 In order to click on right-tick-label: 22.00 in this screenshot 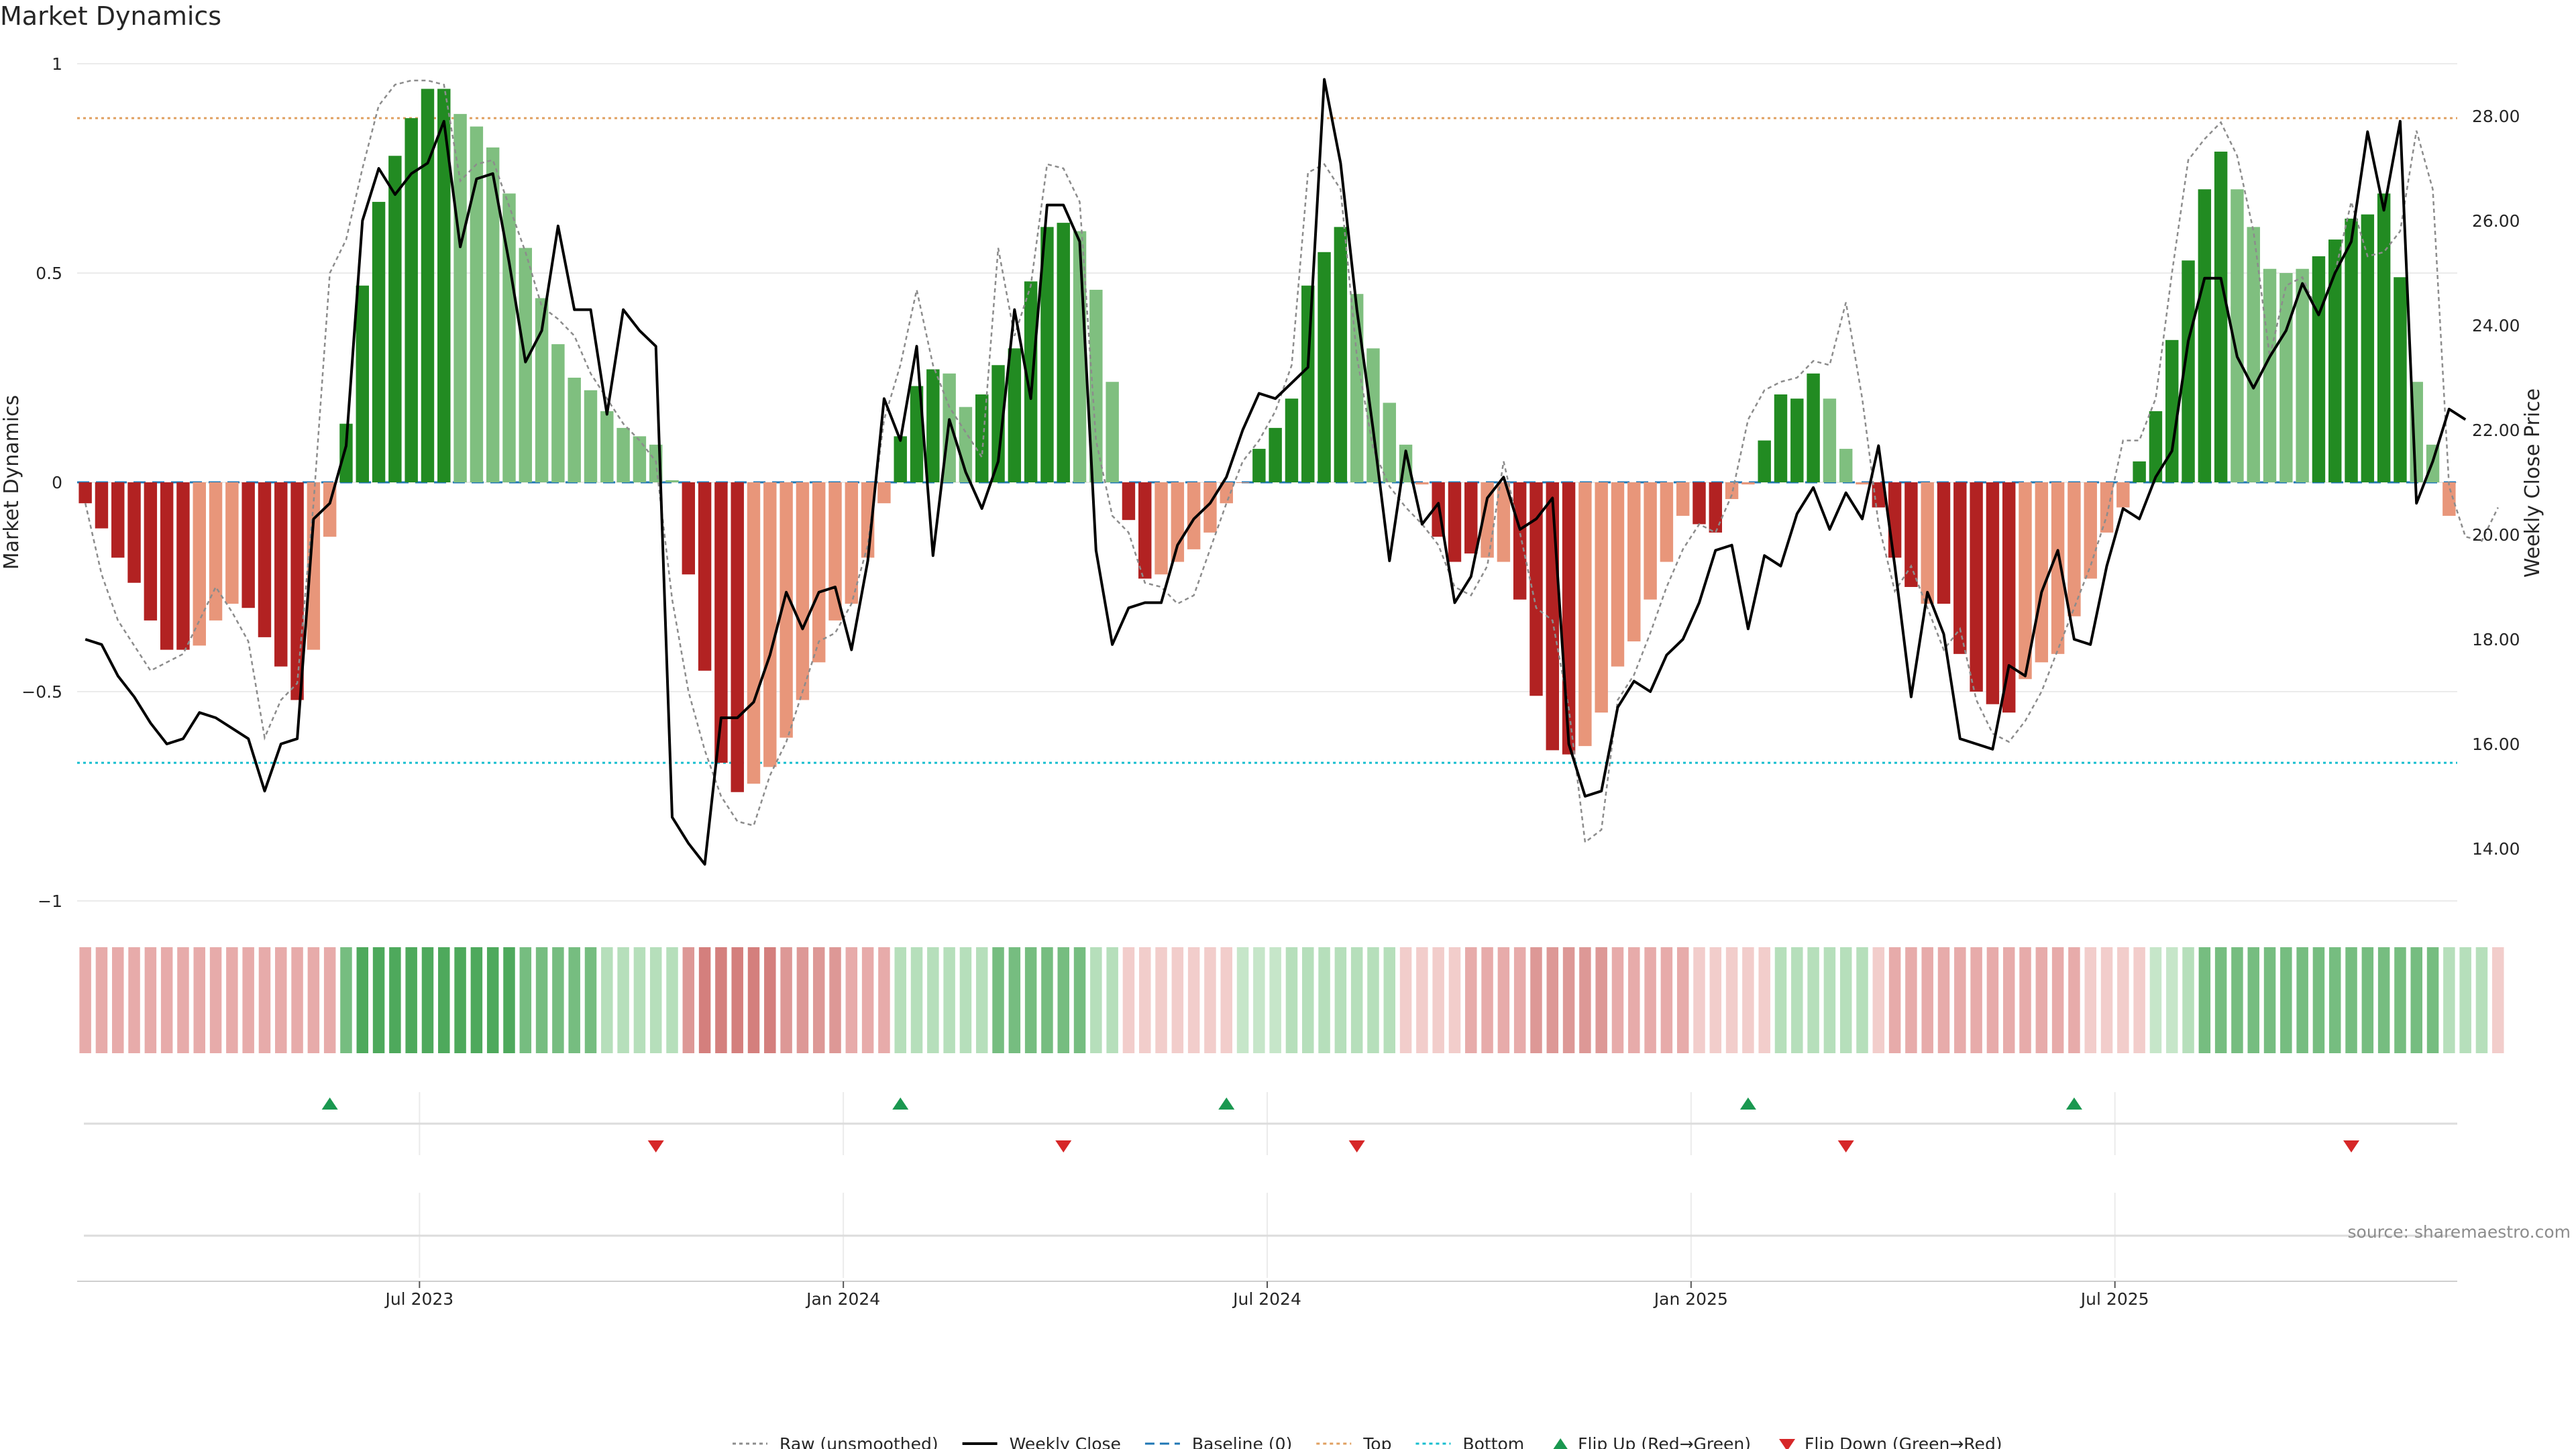, I will do `click(2496, 430)`.